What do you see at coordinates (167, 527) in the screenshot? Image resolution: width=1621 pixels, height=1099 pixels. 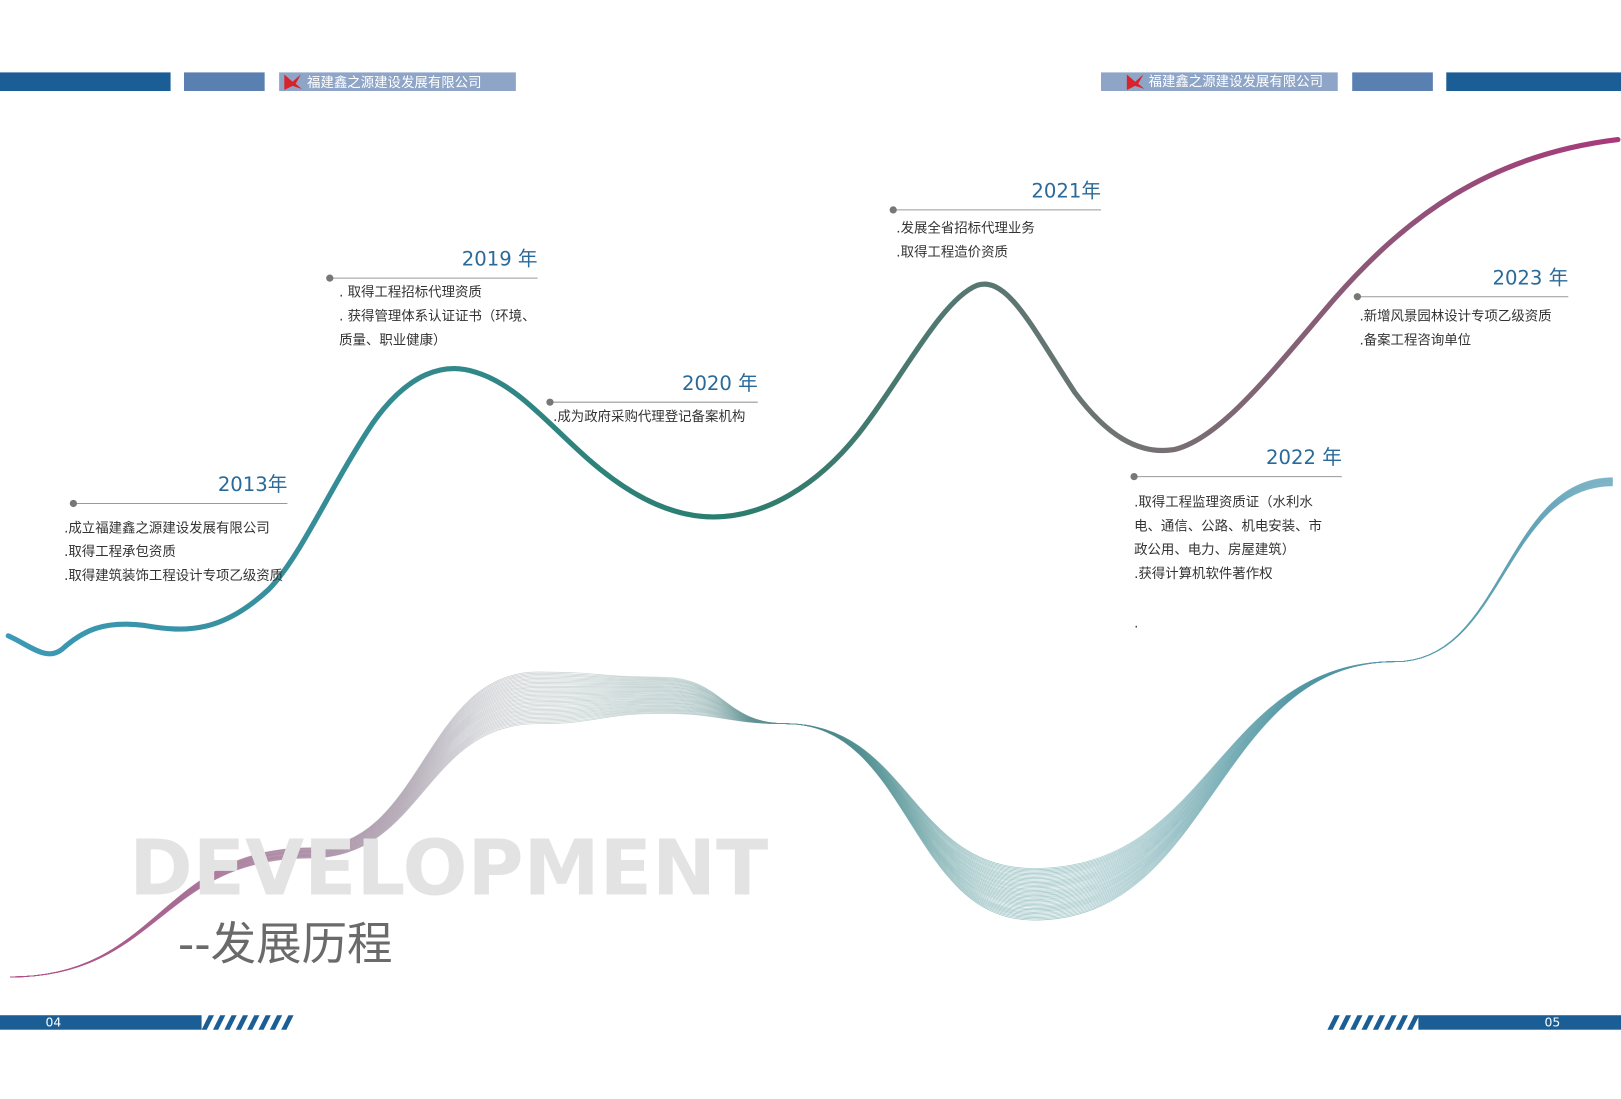 I see `milestone-item: .成立福建鑫之源建设发展有限公司` at bounding box center [167, 527].